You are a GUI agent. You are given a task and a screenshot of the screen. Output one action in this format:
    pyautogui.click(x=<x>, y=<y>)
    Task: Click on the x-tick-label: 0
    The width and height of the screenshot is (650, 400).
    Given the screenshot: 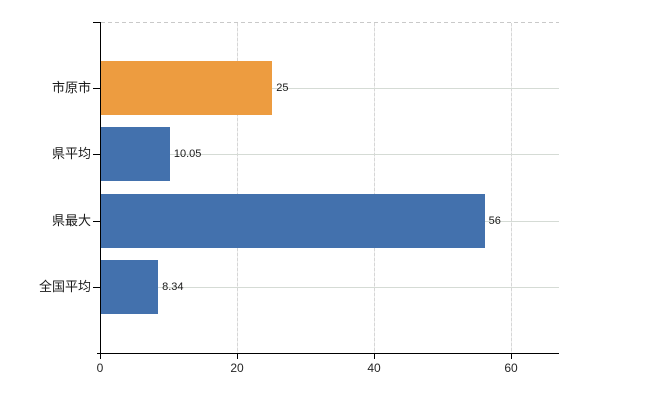 What is the action you would take?
    pyautogui.click(x=100, y=368)
    